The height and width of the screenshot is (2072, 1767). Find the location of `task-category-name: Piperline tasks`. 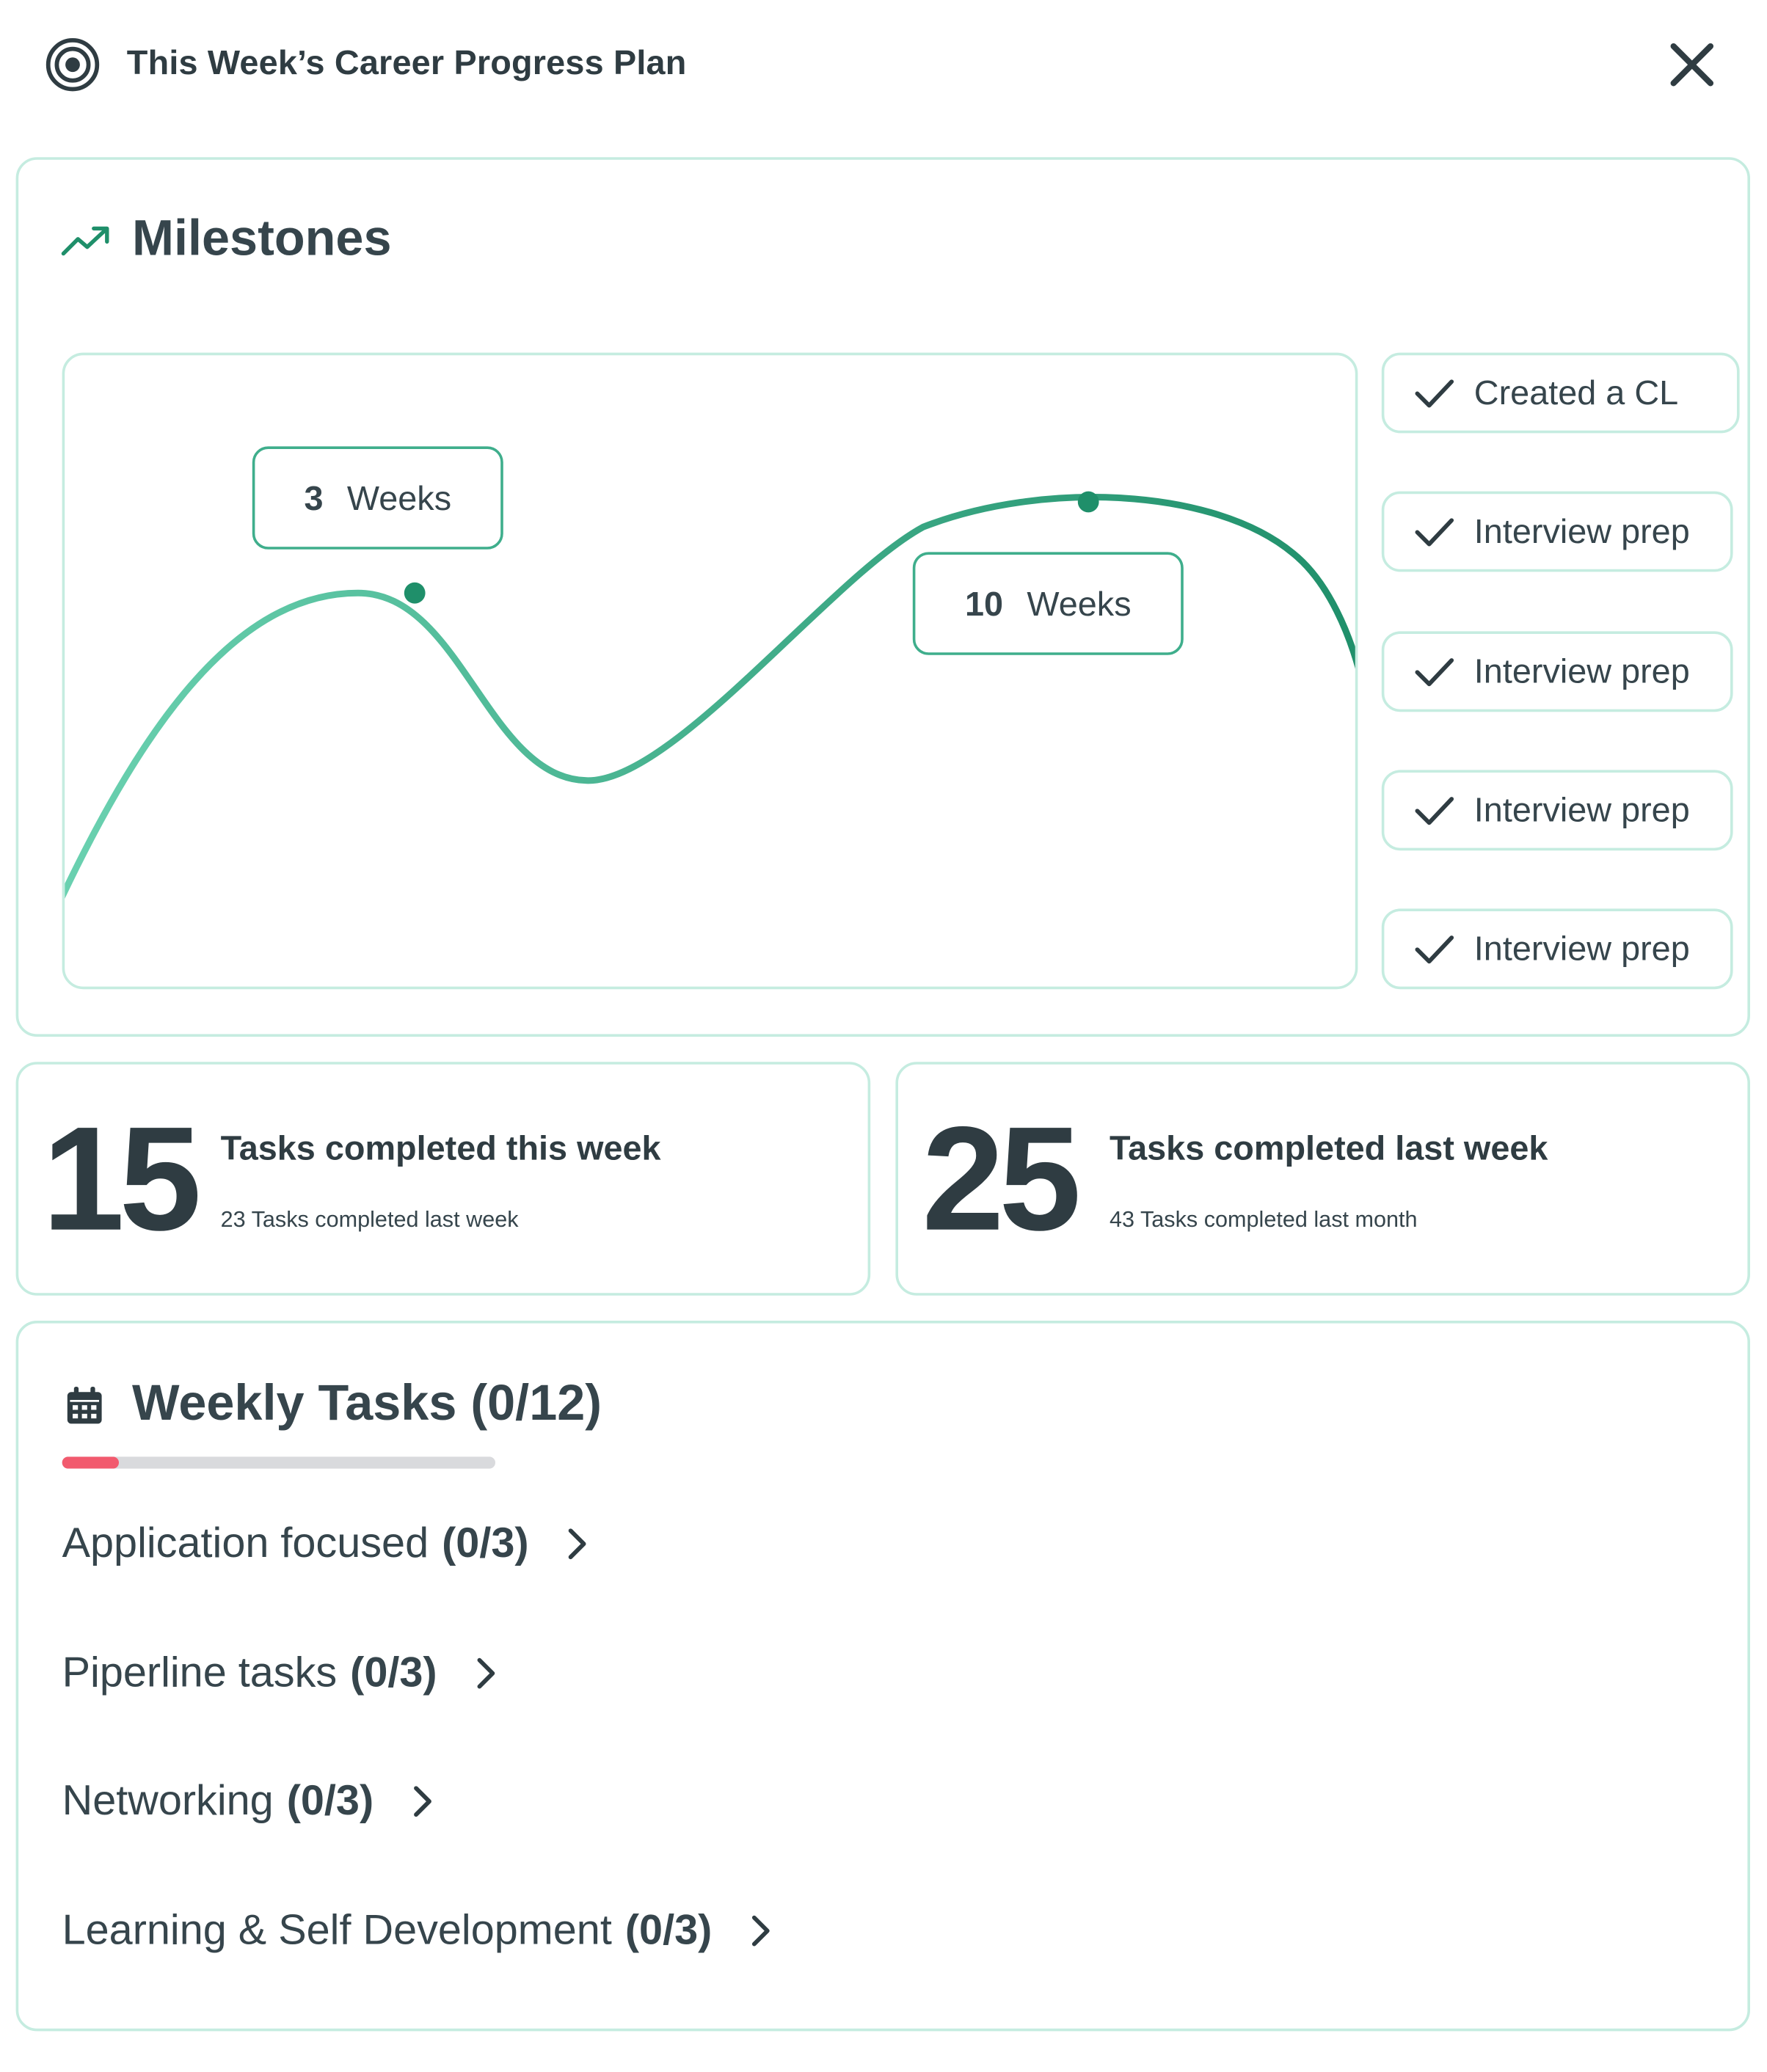

task-category-name: Piperline tasks is located at coordinates (200, 1672).